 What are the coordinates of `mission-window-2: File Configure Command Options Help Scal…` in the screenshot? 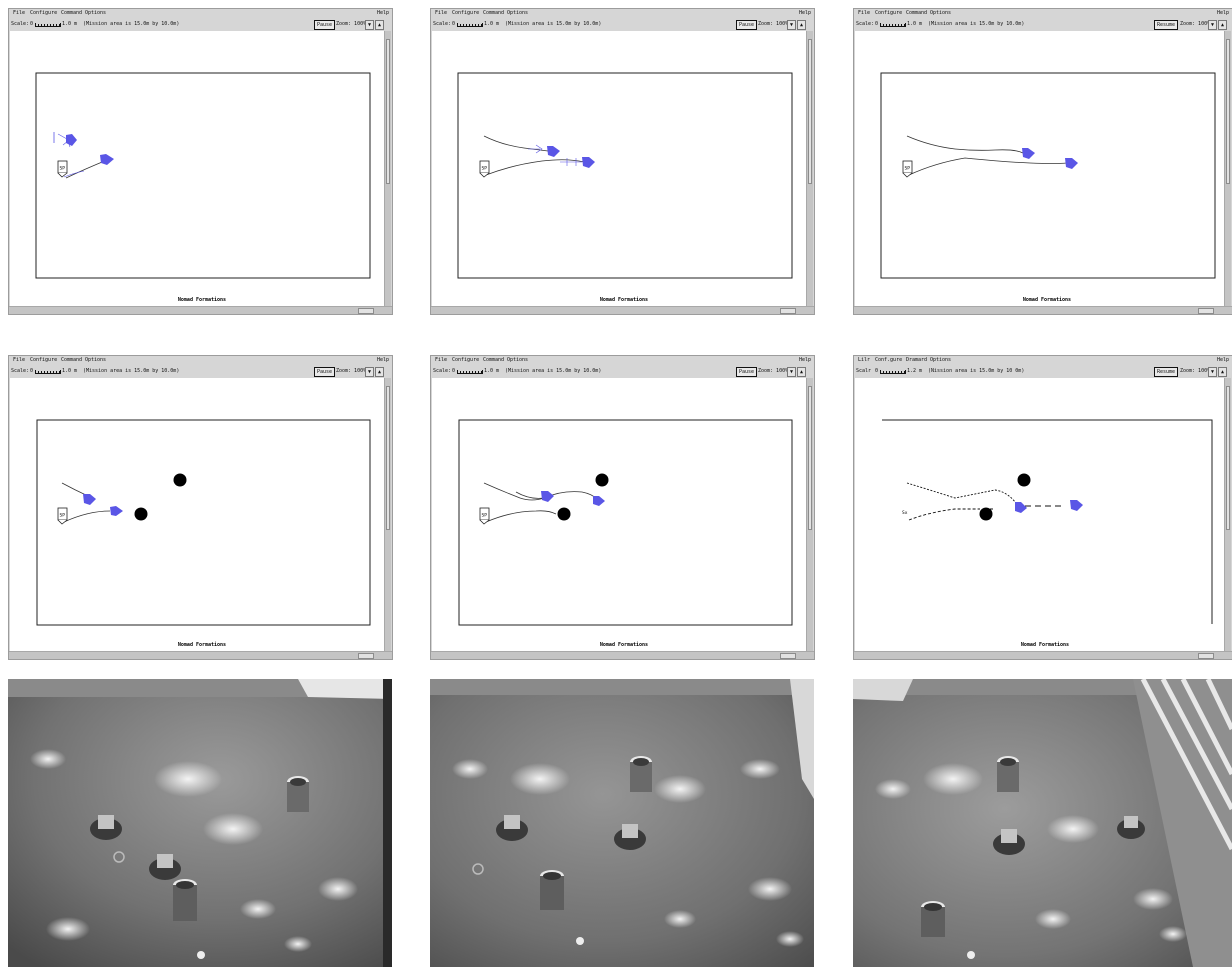 It's located at (622, 161).